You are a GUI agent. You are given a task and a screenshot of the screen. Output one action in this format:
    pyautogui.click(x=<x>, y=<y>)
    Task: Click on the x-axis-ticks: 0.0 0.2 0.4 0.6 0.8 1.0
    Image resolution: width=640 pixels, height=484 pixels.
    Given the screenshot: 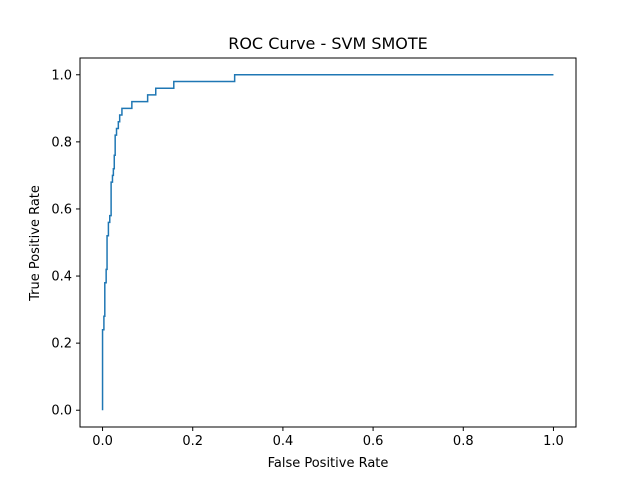 What is the action you would take?
    pyautogui.click(x=328, y=438)
    